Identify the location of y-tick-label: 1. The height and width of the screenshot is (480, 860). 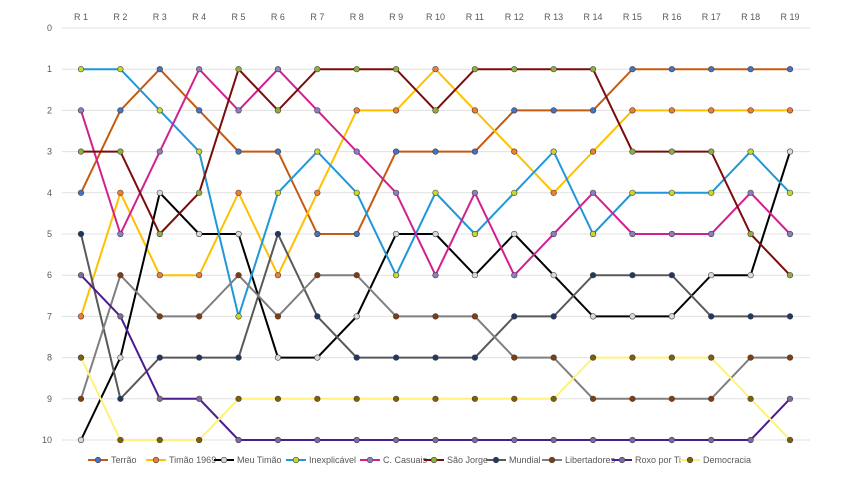
(49, 69).